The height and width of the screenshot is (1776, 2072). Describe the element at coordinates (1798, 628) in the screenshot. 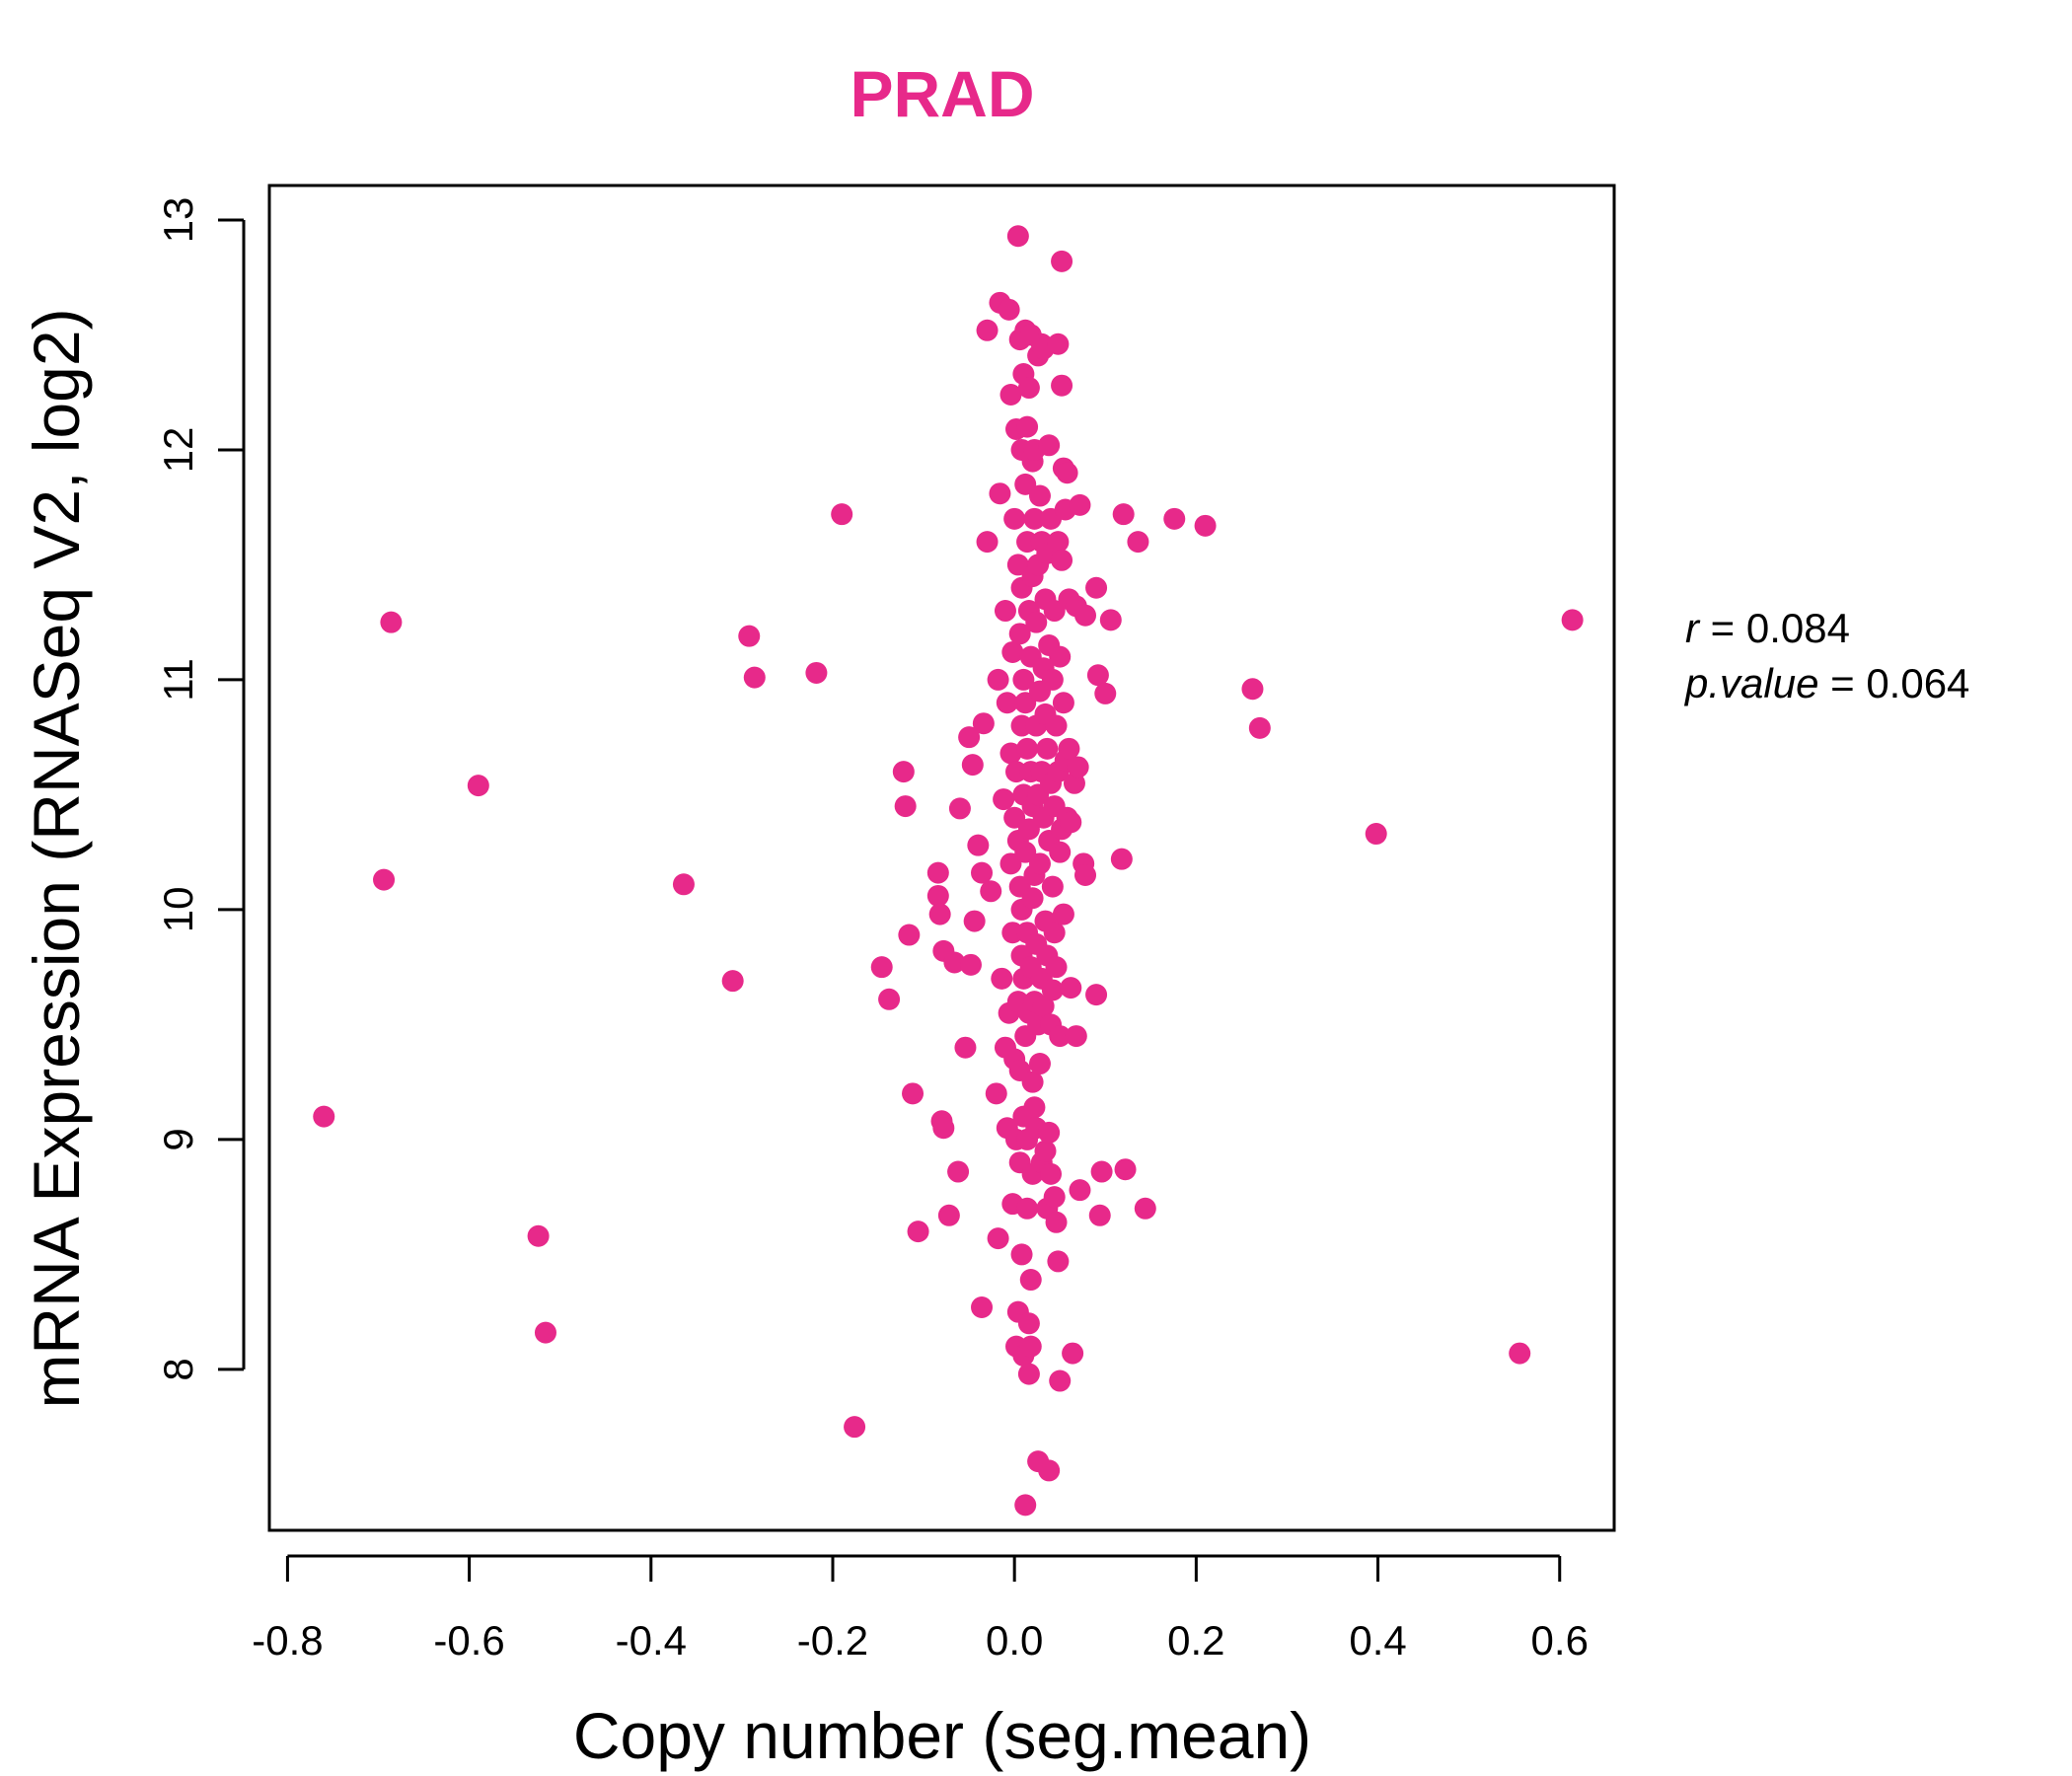

I see `r-value: 0.084` at that location.